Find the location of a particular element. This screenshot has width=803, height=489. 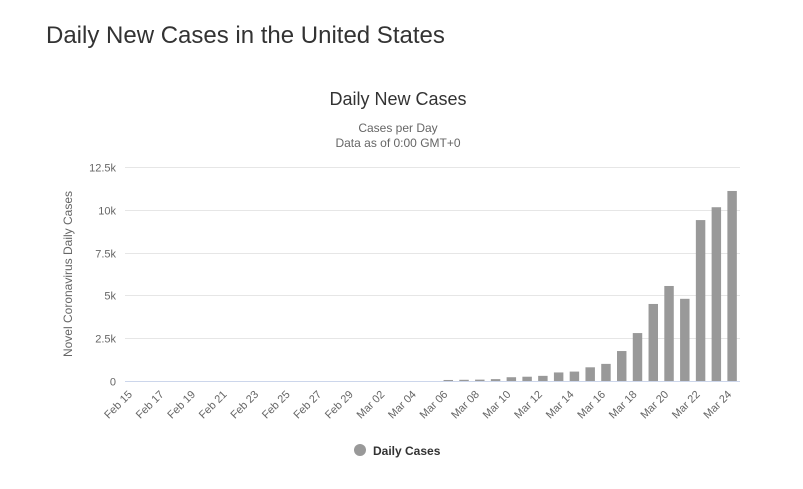

x-tick-label: Feb 17 is located at coordinates (150, 405).